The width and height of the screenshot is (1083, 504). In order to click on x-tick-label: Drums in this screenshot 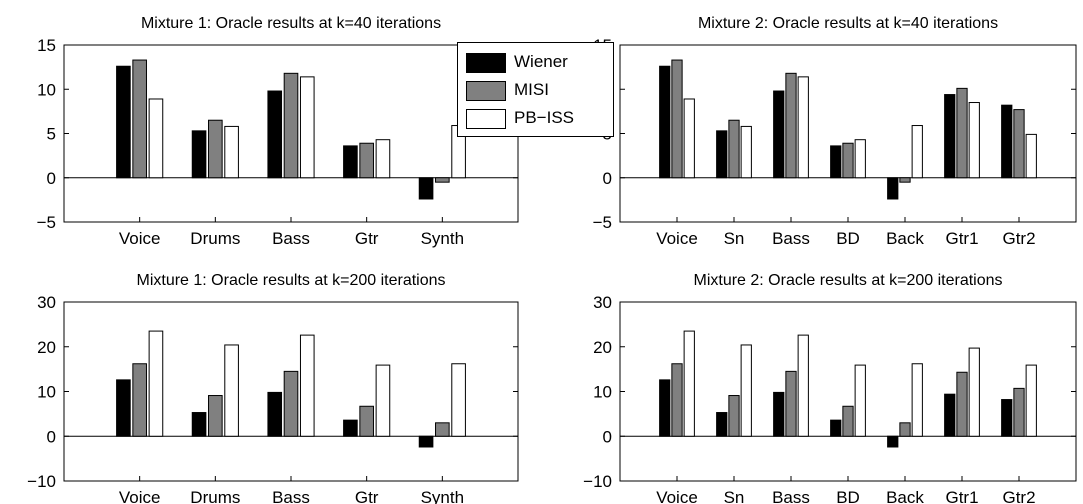, I will do `click(215, 496)`.